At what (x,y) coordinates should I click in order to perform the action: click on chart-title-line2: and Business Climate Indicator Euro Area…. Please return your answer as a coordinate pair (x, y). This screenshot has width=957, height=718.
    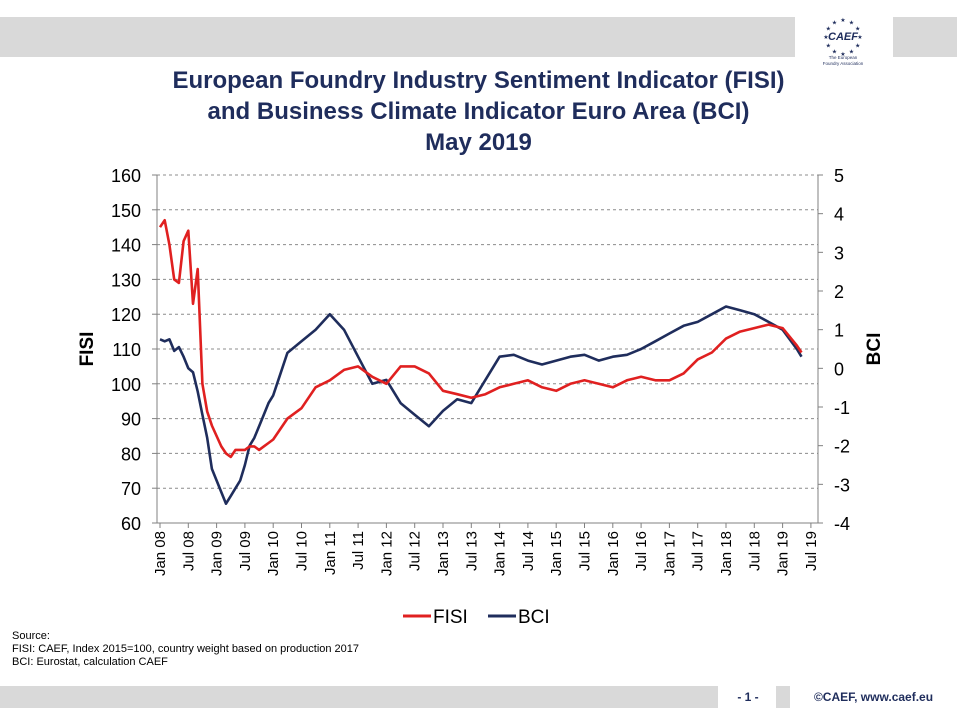
    Looking at the image, I should click on (478, 111).